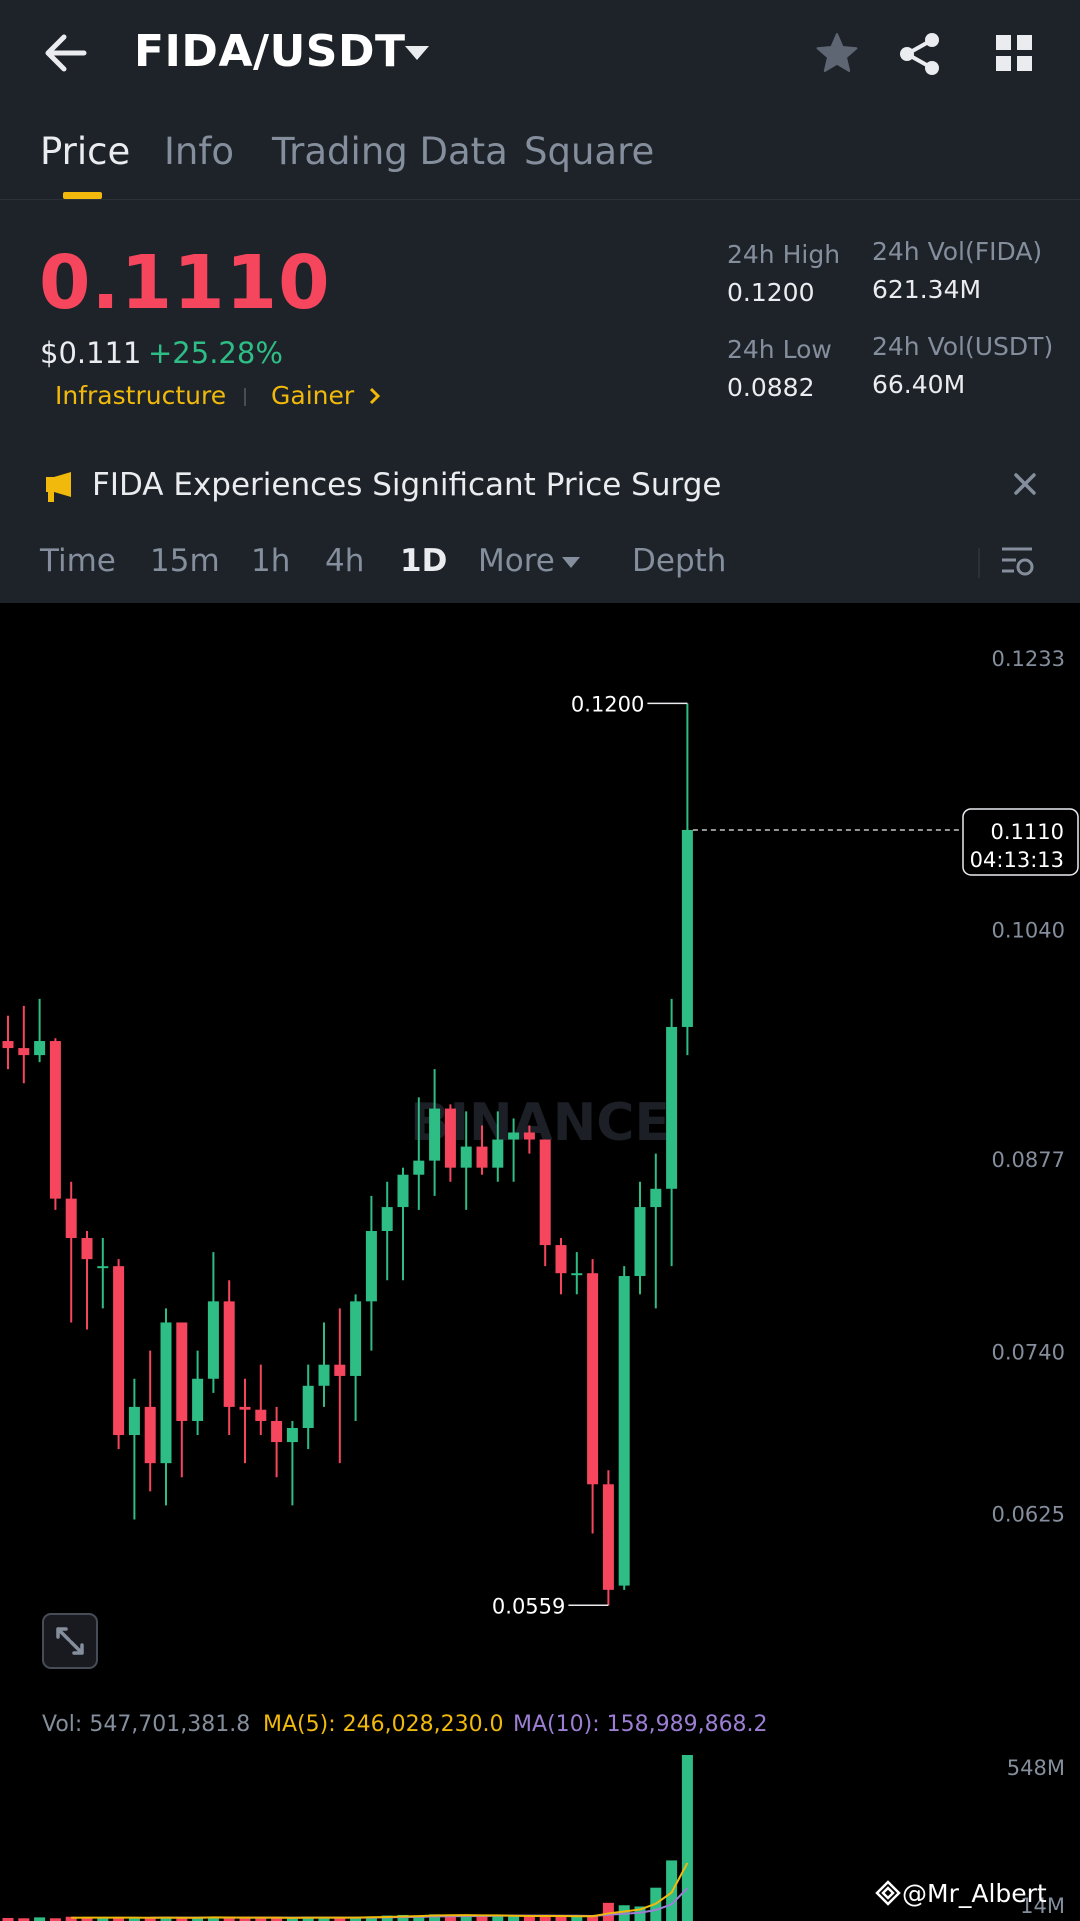 The height and width of the screenshot is (1921, 1080). What do you see at coordinates (640, 1724) in the screenshot?
I see `ma10-label: MA(10): 158,989,868.2` at bounding box center [640, 1724].